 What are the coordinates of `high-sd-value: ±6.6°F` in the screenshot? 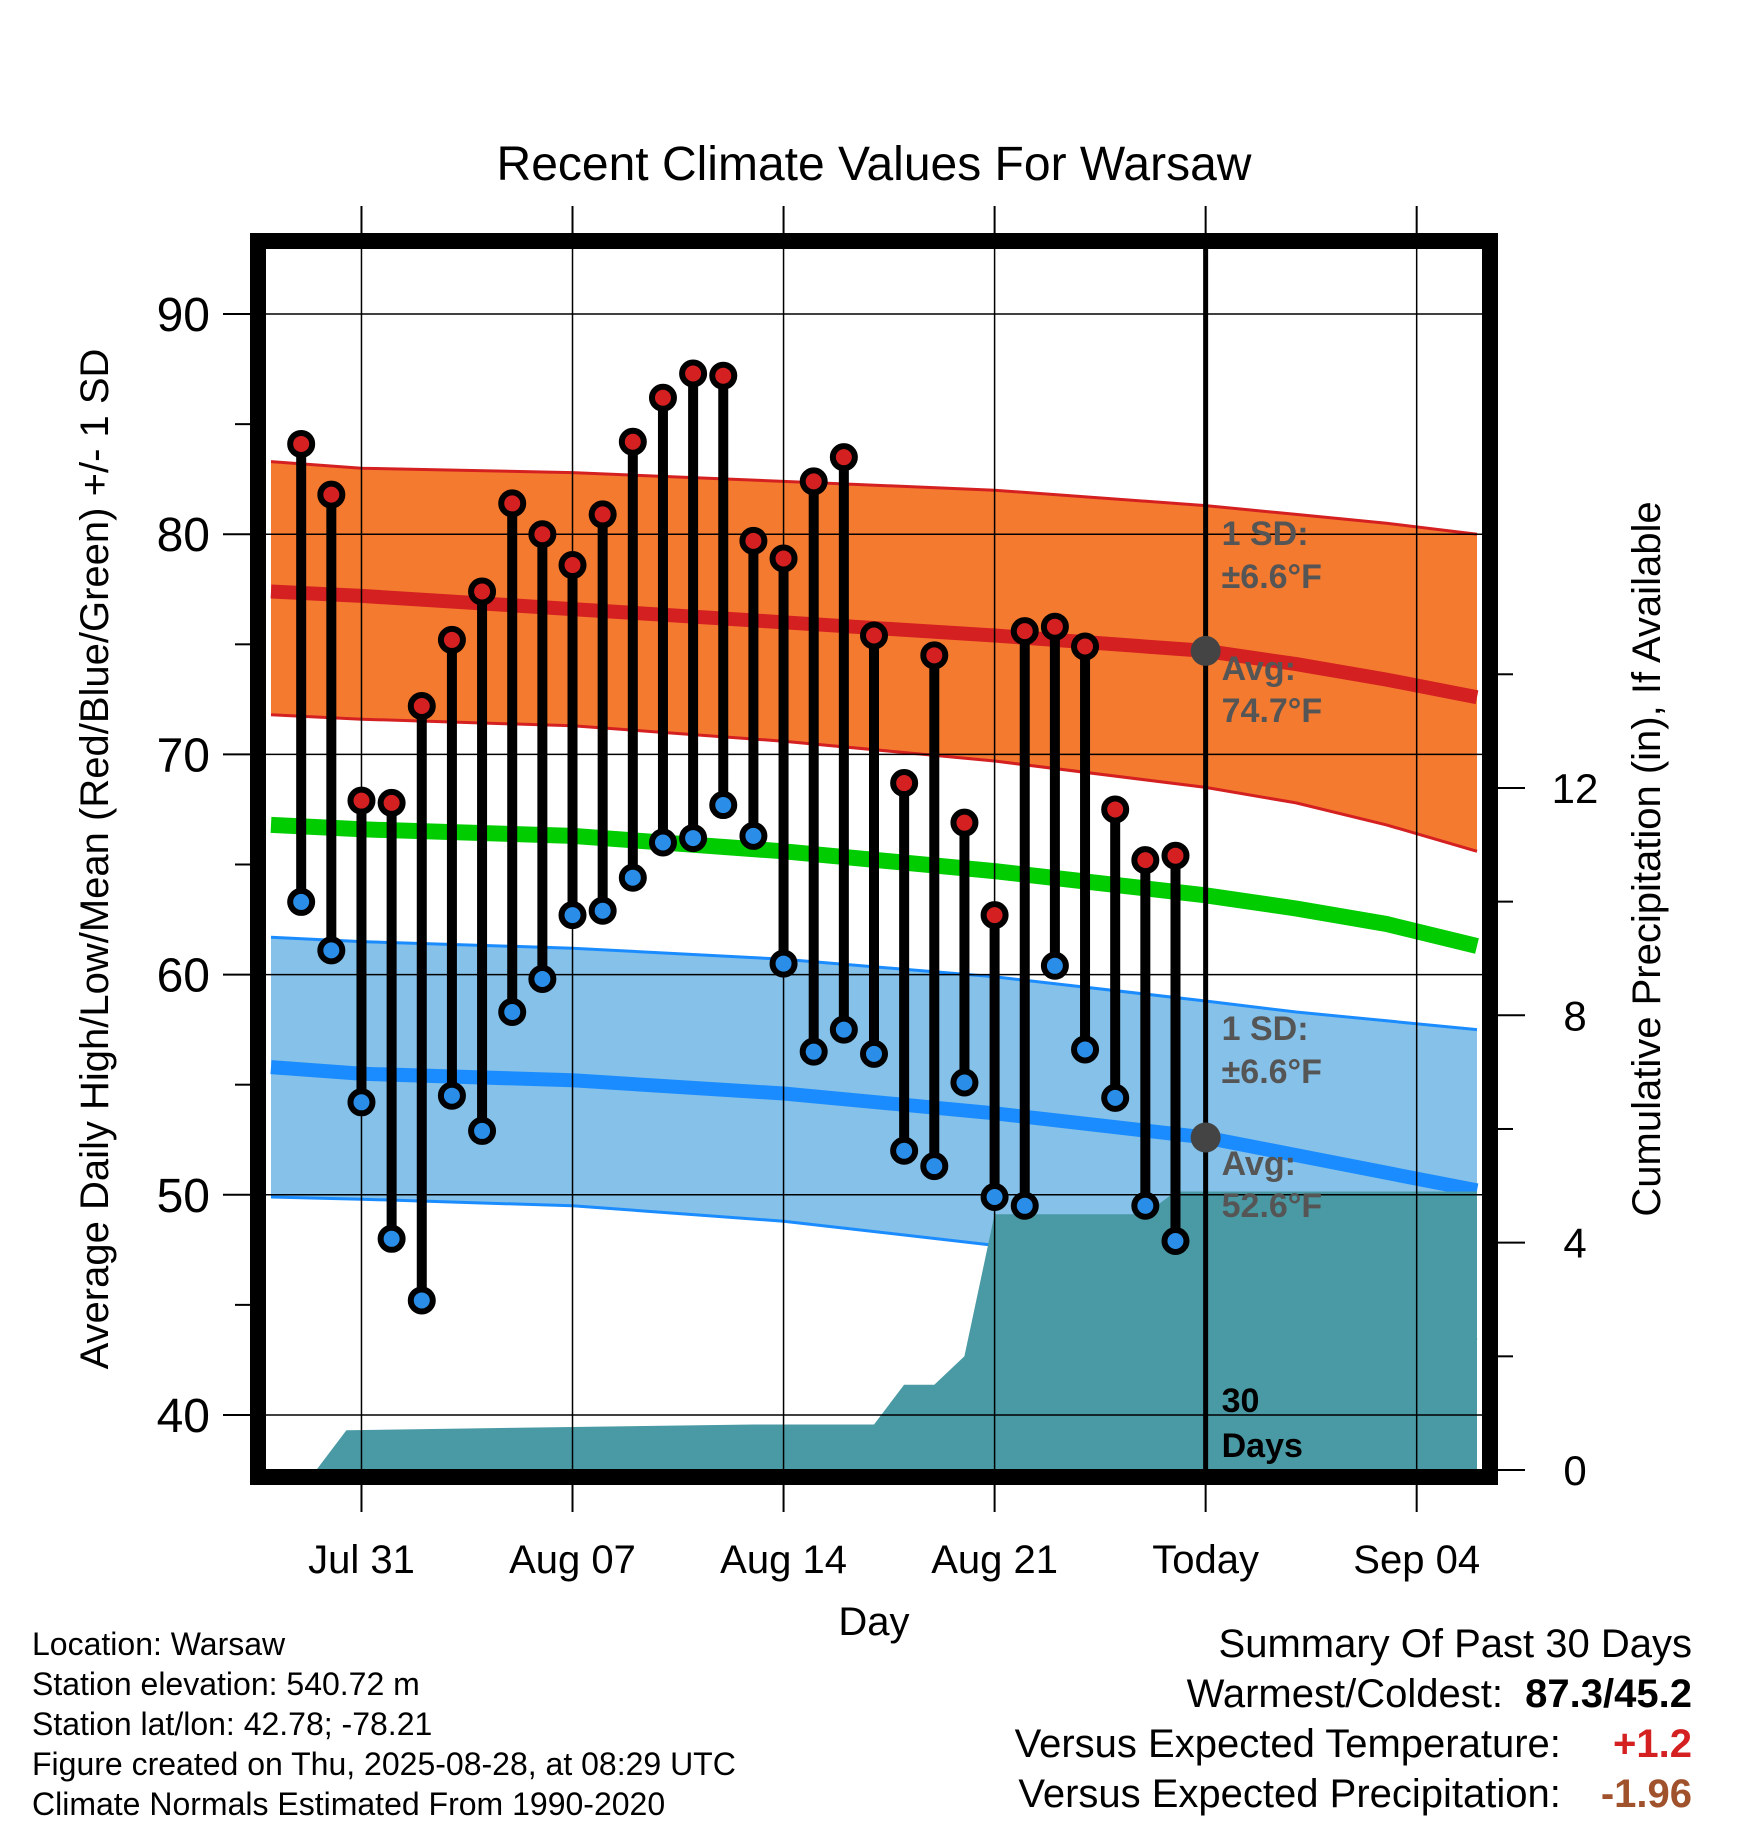 It's located at (1272, 577).